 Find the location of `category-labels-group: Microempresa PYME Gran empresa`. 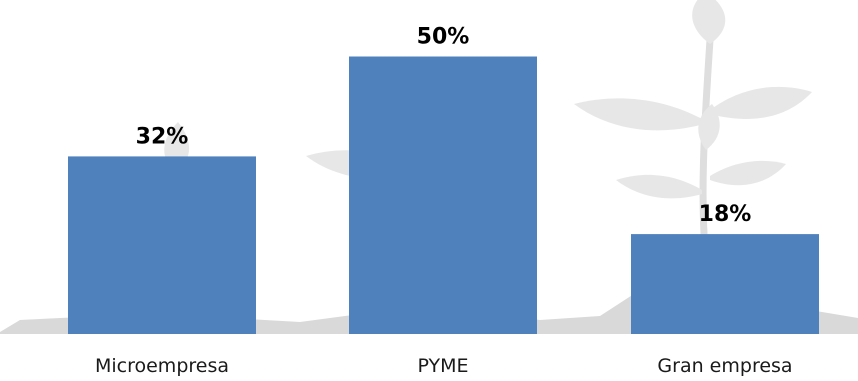

category-labels-group: Microempresa PYME Gran empresa is located at coordinates (444, 366).